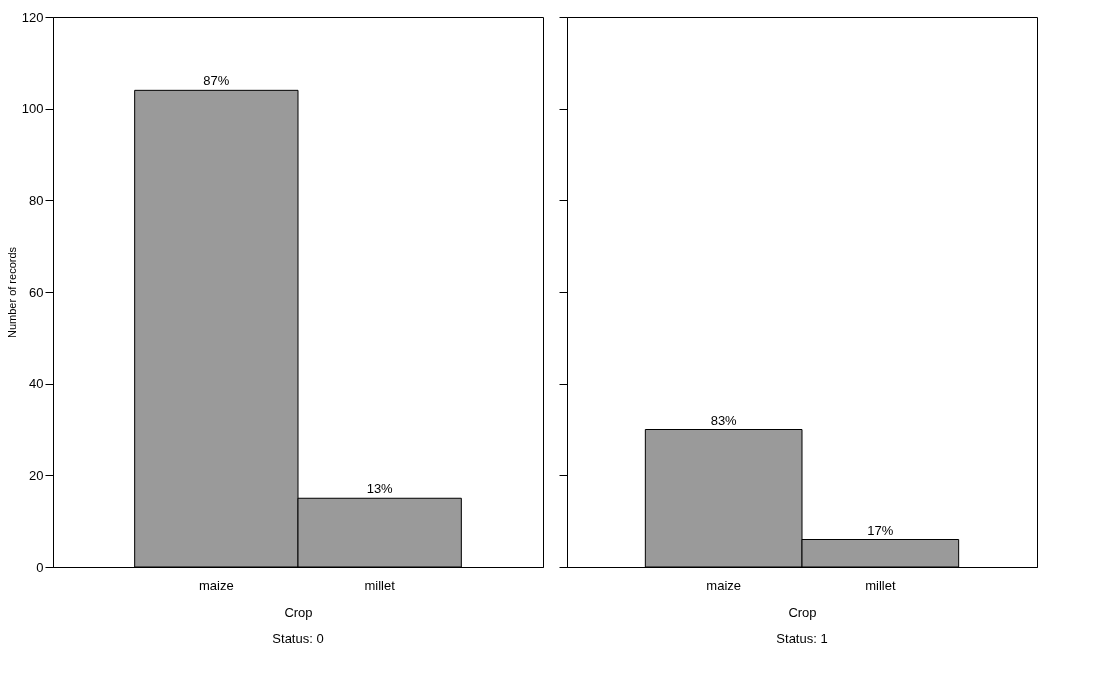 The height and width of the screenshot is (689, 1107). I want to click on y-tick-label: 20, so click(36, 475).